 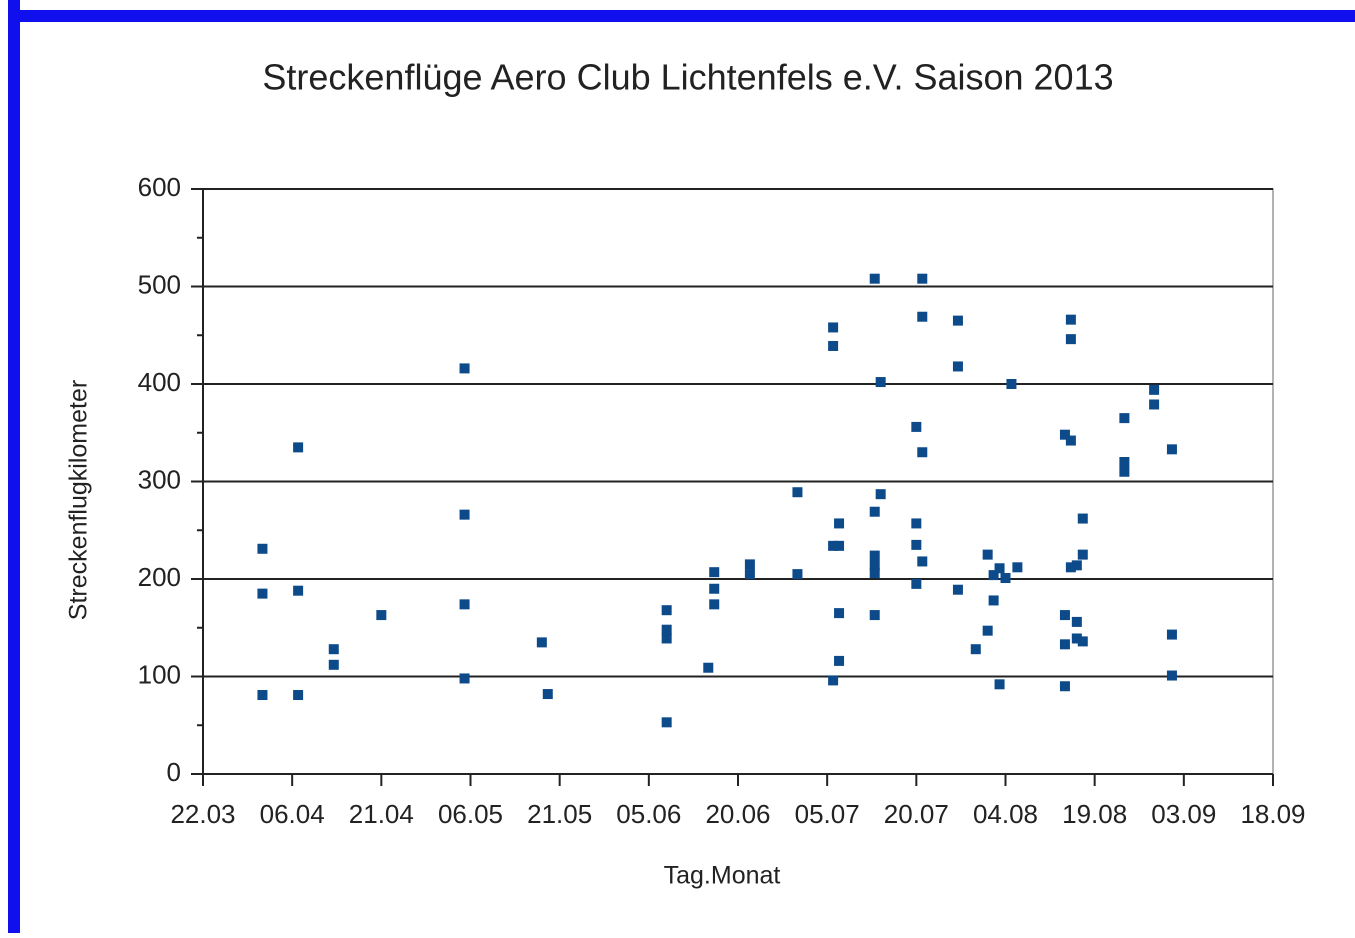 I want to click on x-tick-label: 04.08, so click(x=1005, y=814).